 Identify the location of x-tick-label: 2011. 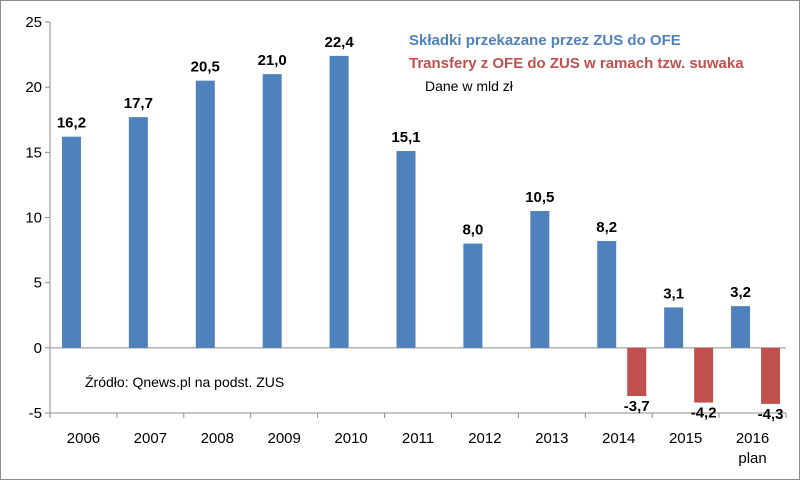
(418, 438).